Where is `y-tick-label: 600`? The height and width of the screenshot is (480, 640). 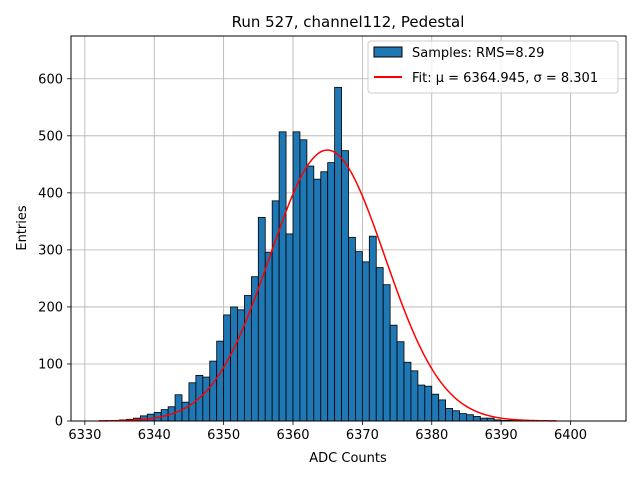 y-tick-label: 600 is located at coordinates (50, 79).